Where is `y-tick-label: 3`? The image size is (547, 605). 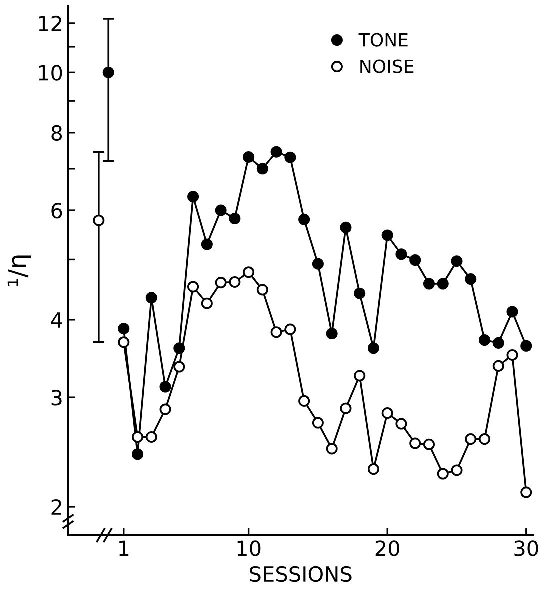
y-tick-label: 3 is located at coordinates (57, 398).